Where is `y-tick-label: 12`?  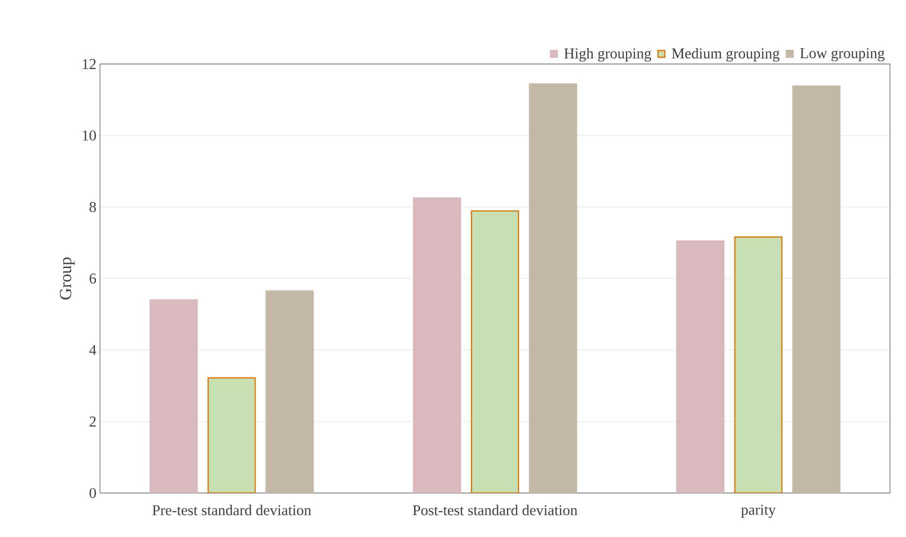
y-tick-label: 12 is located at coordinates (89, 64).